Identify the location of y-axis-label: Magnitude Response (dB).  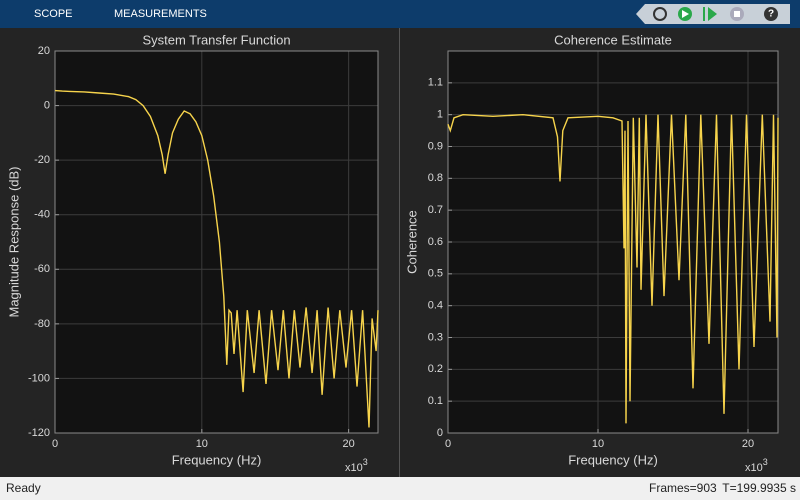
(13, 241).